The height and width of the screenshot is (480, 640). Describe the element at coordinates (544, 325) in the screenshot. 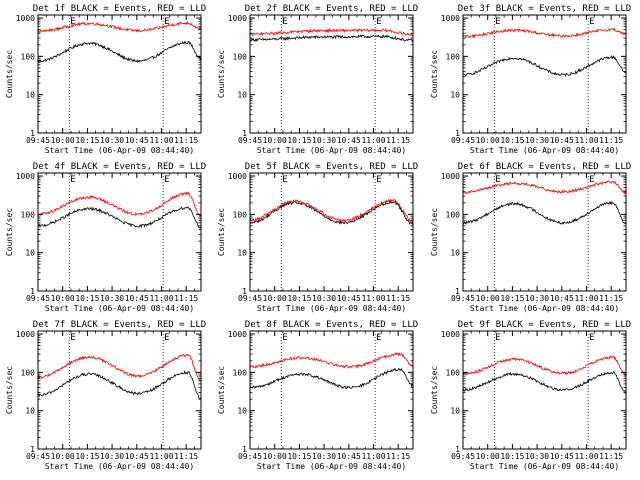

I see `panel-title: Det 9f BLACK = Events, RED = LLD` at that location.